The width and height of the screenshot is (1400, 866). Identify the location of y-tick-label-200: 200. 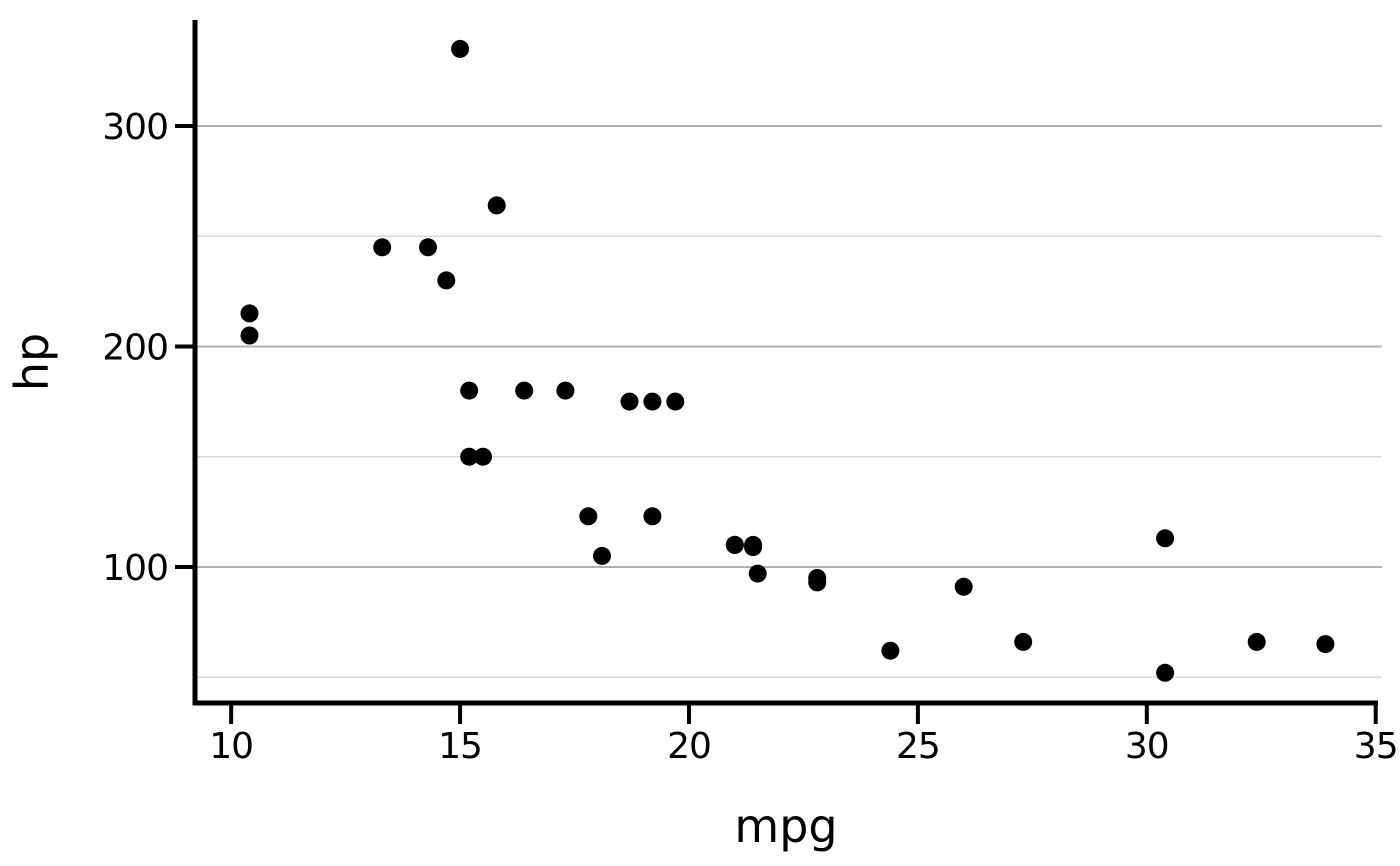
(135, 348).